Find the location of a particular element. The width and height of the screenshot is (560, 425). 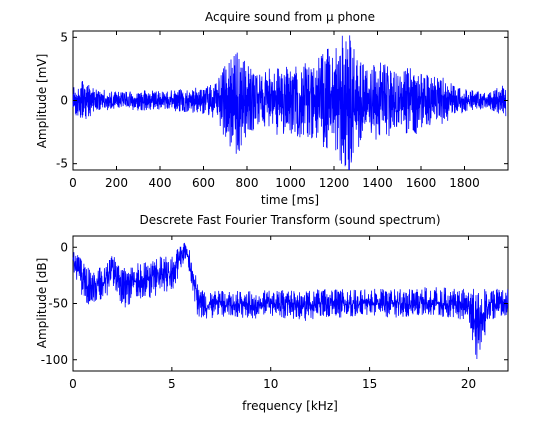

time-x-tick-label: 600 is located at coordinates (203, 183).